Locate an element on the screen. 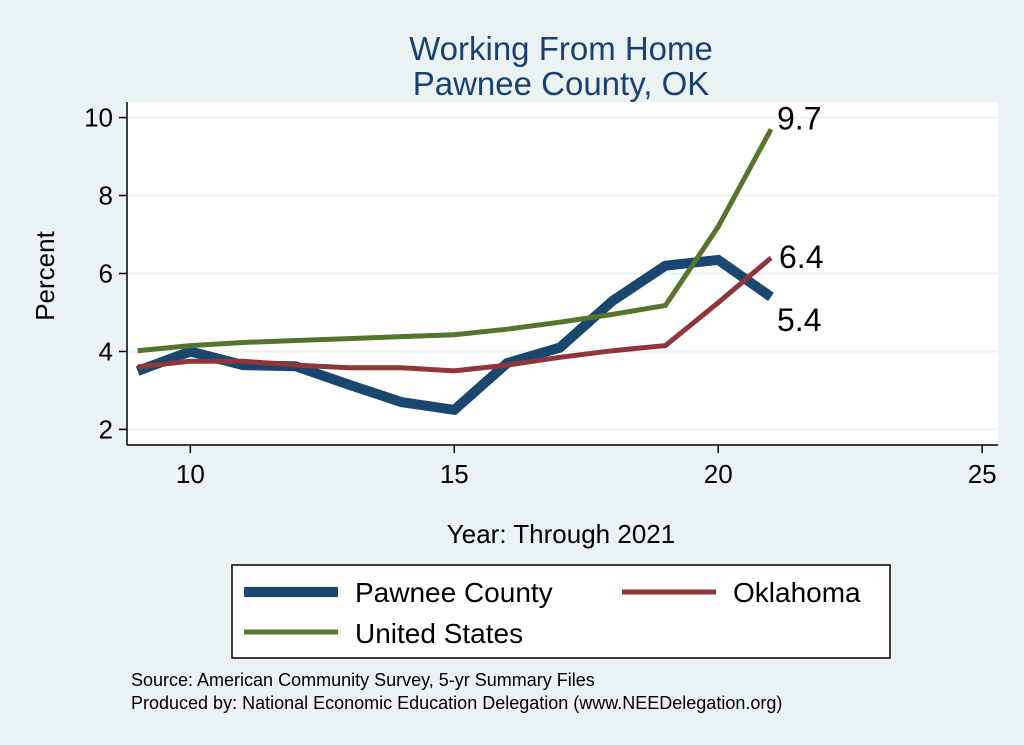  legend-box is located at coordinates (561, 611).